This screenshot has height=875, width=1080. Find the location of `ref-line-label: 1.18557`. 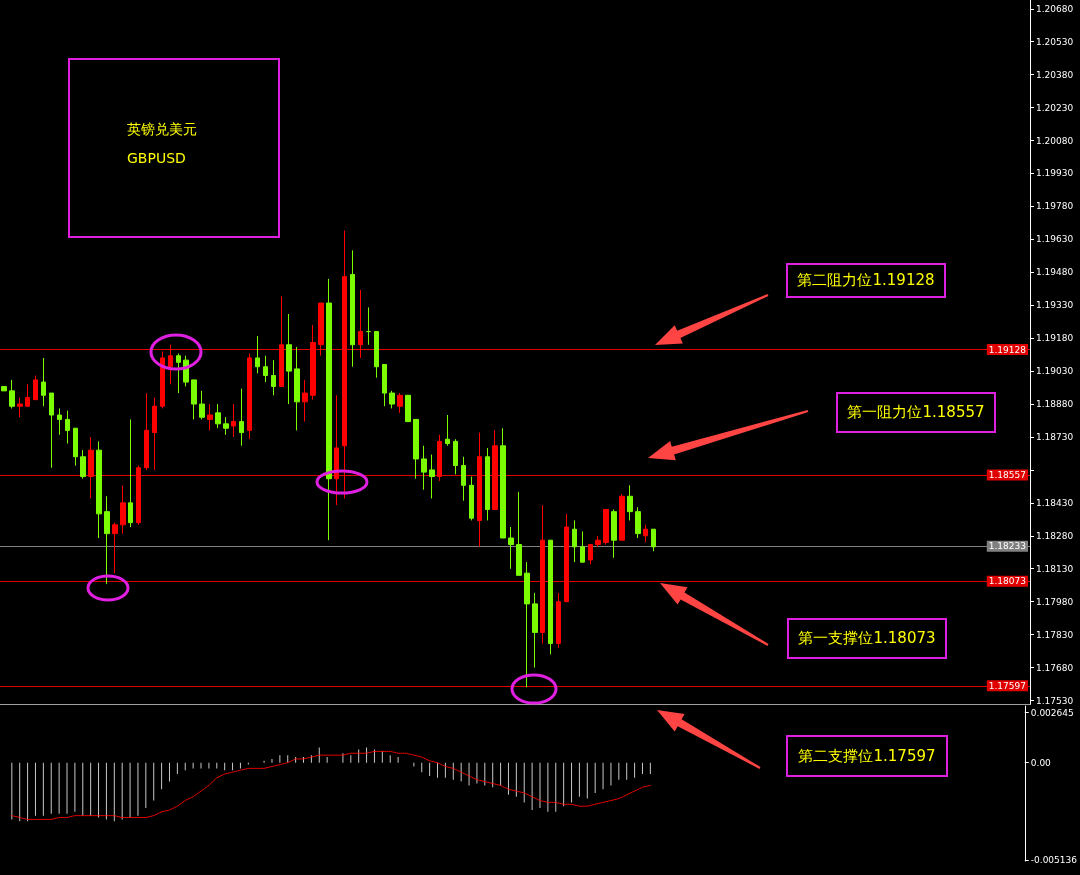

ref-line-label: 1.18557 is located at coordinates (1007, 474).